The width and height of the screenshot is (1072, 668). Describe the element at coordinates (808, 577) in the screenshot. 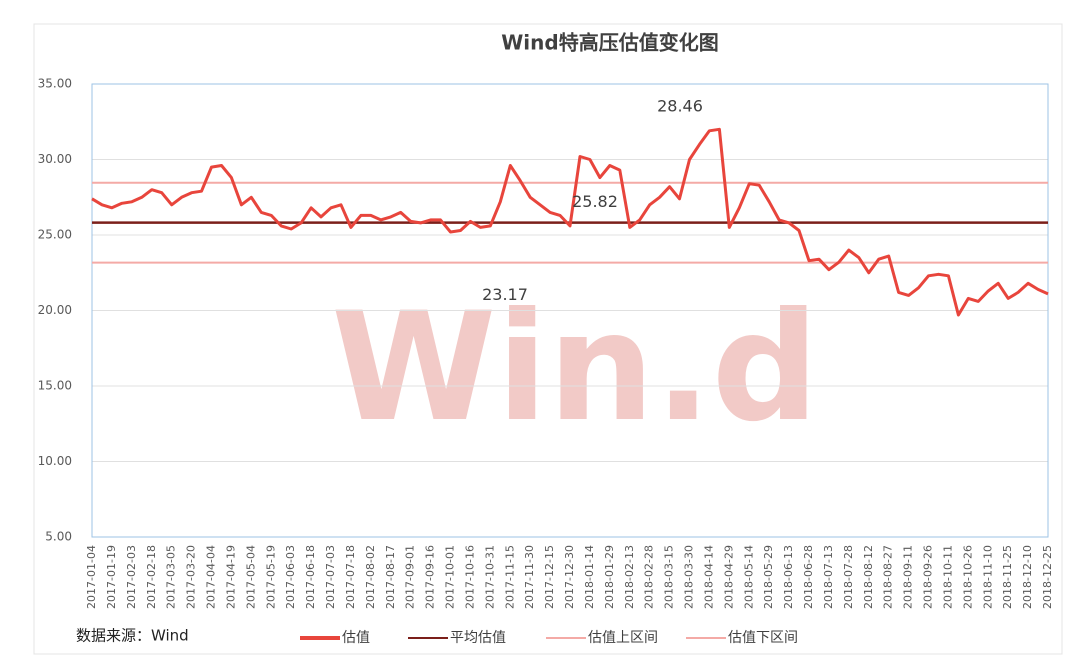

I see `x-tick-label: 2018-06-28` at that location.